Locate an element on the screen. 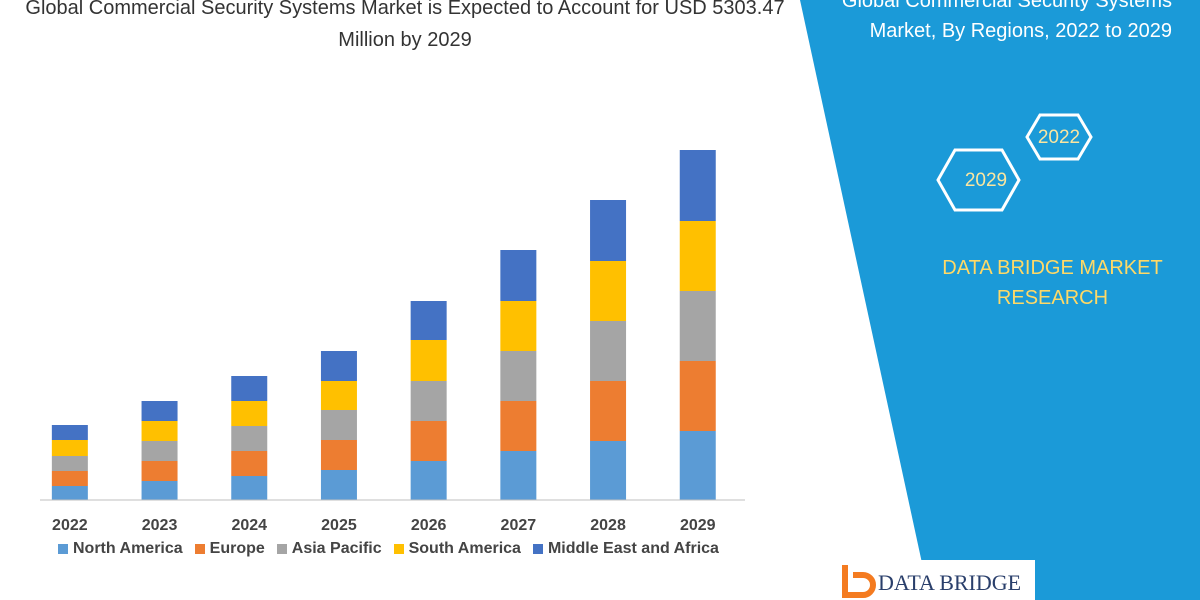 Image resolution: width=1200 pixels, height=600 pixels. legend-label: North America is located at coordinates (128, 548).